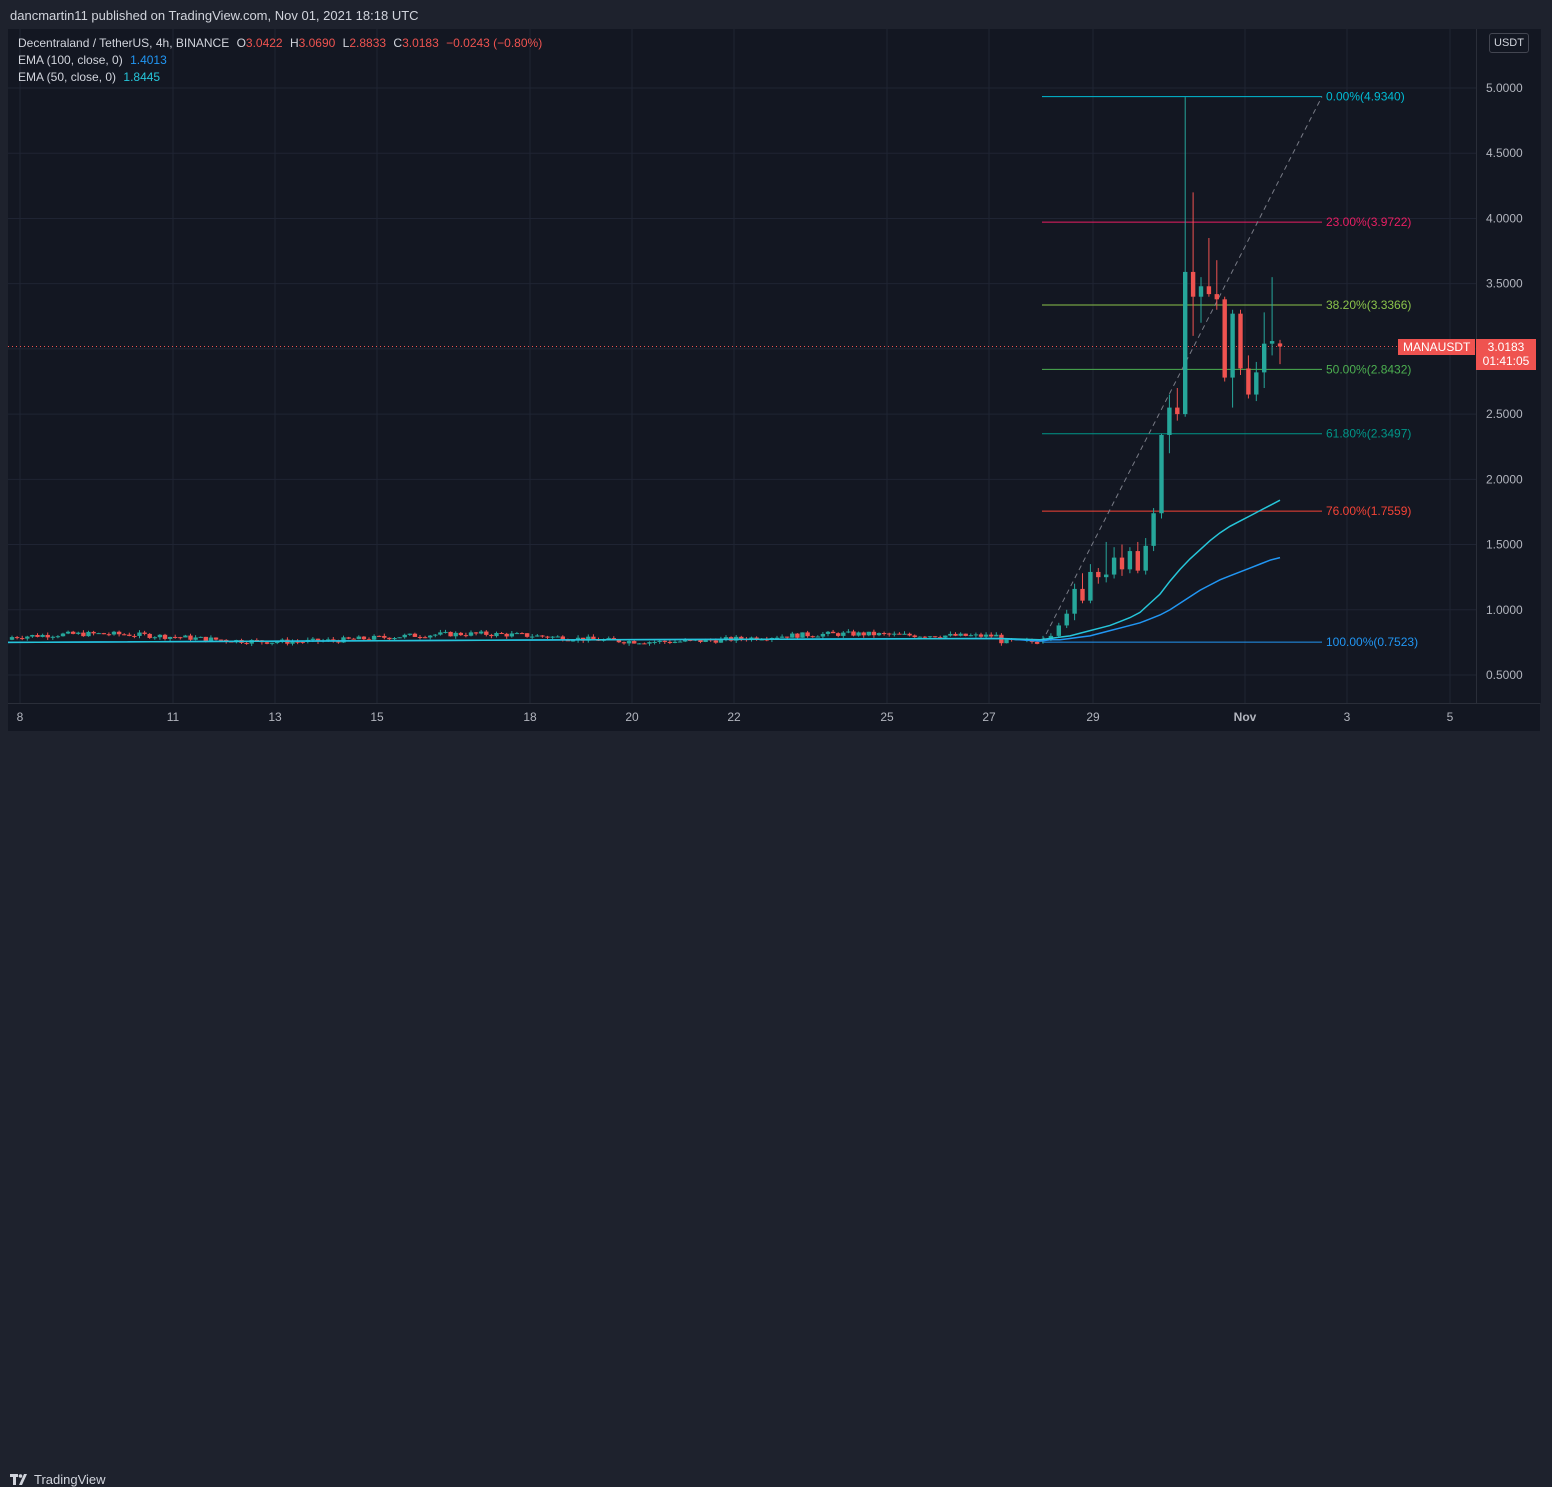 Image resolution: width=1552 pixels, height=1487 pixels. What do you see at coordinates (1509, 43) in the screenshot?
I see `currency-button: USDT` at bounding box center [1509, 43].